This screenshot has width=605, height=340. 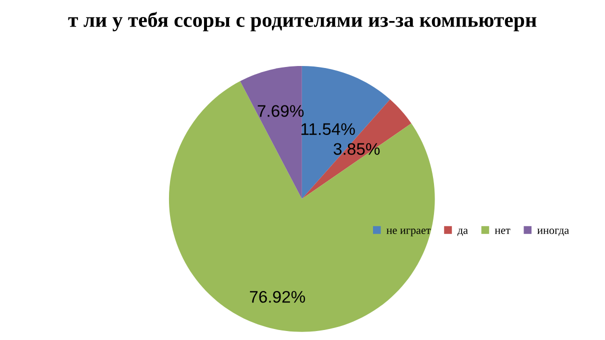 What do you see at coordinates (328, 129) in the screenshot?
I see `data-label: 11.54%` at bounding box center [328, 129].